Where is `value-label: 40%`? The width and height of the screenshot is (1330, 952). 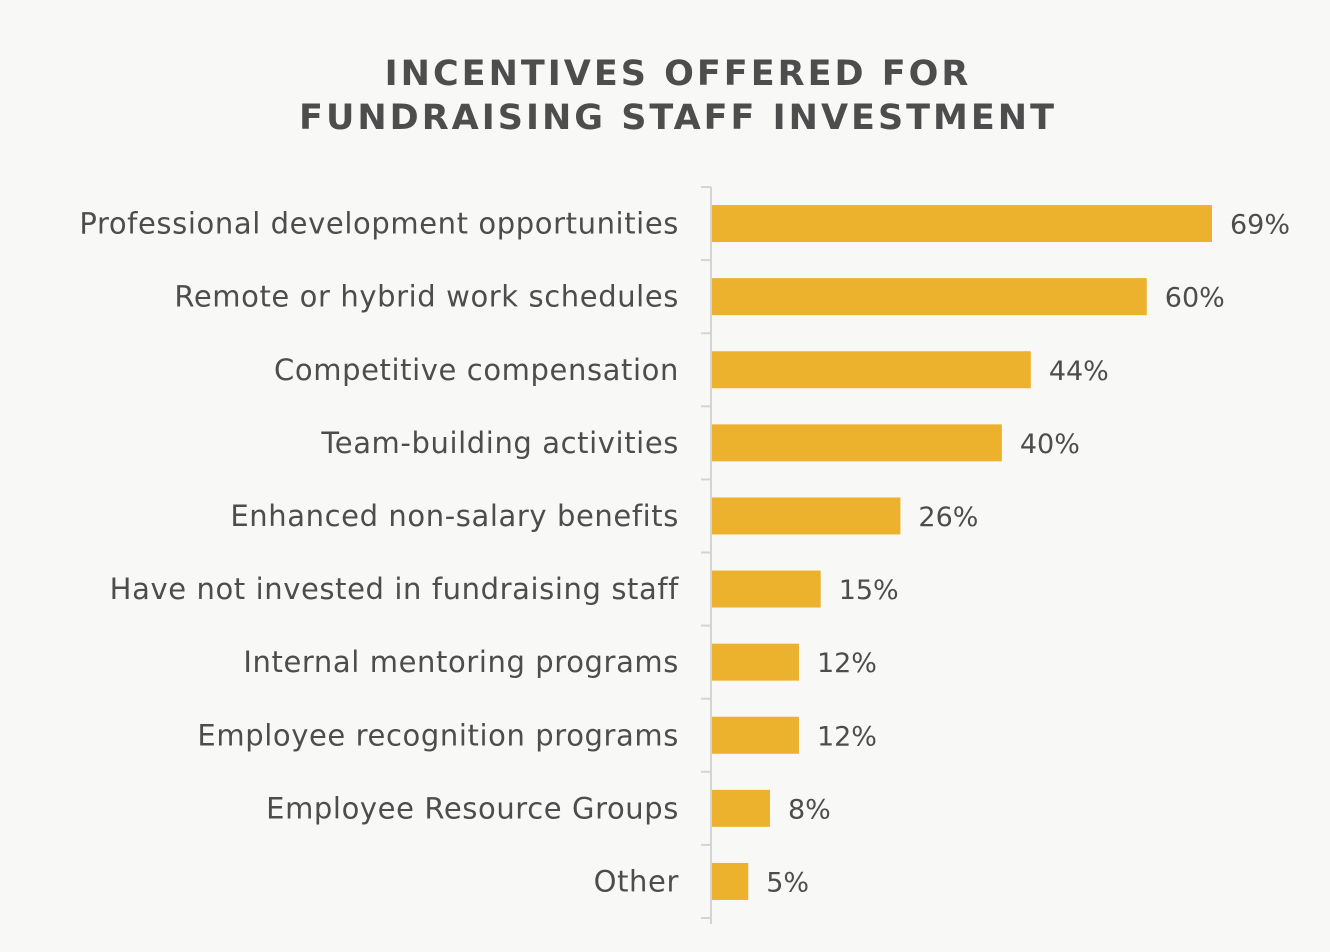 value-label: 40% is located at coordinates (1050, 444).